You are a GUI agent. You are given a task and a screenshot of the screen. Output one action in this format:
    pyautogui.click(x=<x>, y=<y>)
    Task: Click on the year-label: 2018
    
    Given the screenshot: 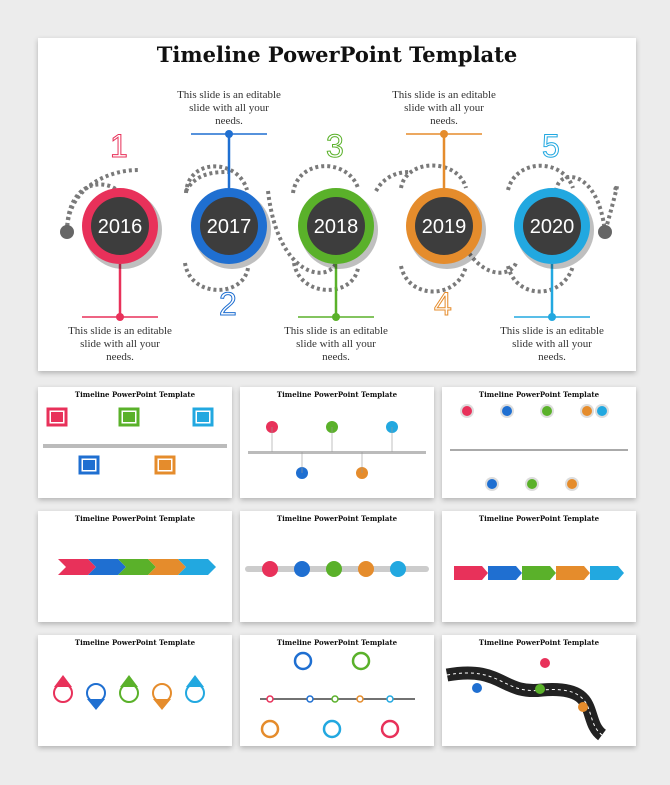 What is the action you would take?
    pyautogui.click(x=336, y=227)
    